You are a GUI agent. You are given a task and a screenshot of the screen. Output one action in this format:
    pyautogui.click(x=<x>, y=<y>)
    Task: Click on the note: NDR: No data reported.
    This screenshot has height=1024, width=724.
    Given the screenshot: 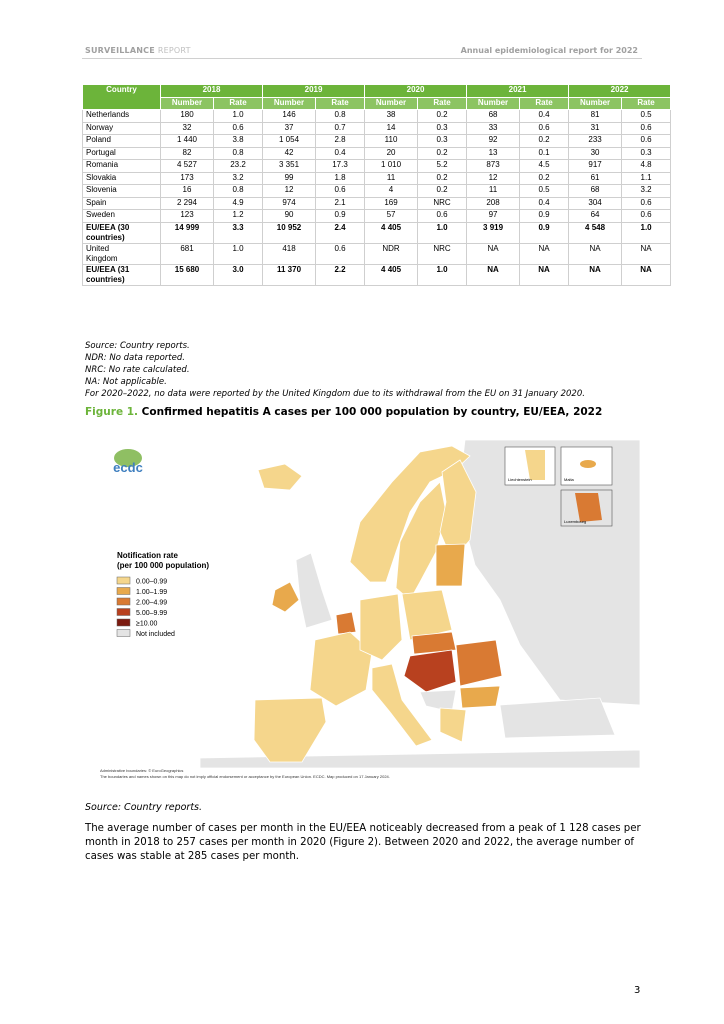 What is the action you would take?
    pyautogui.click(x=135, y=358)
    